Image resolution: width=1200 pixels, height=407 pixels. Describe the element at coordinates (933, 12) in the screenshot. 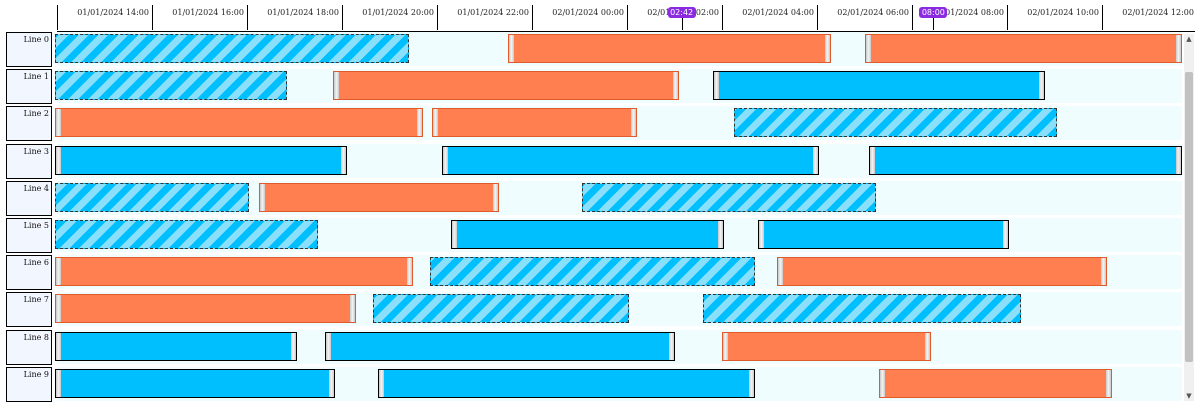

I see `time-marker-badge: 08:00` at that location.